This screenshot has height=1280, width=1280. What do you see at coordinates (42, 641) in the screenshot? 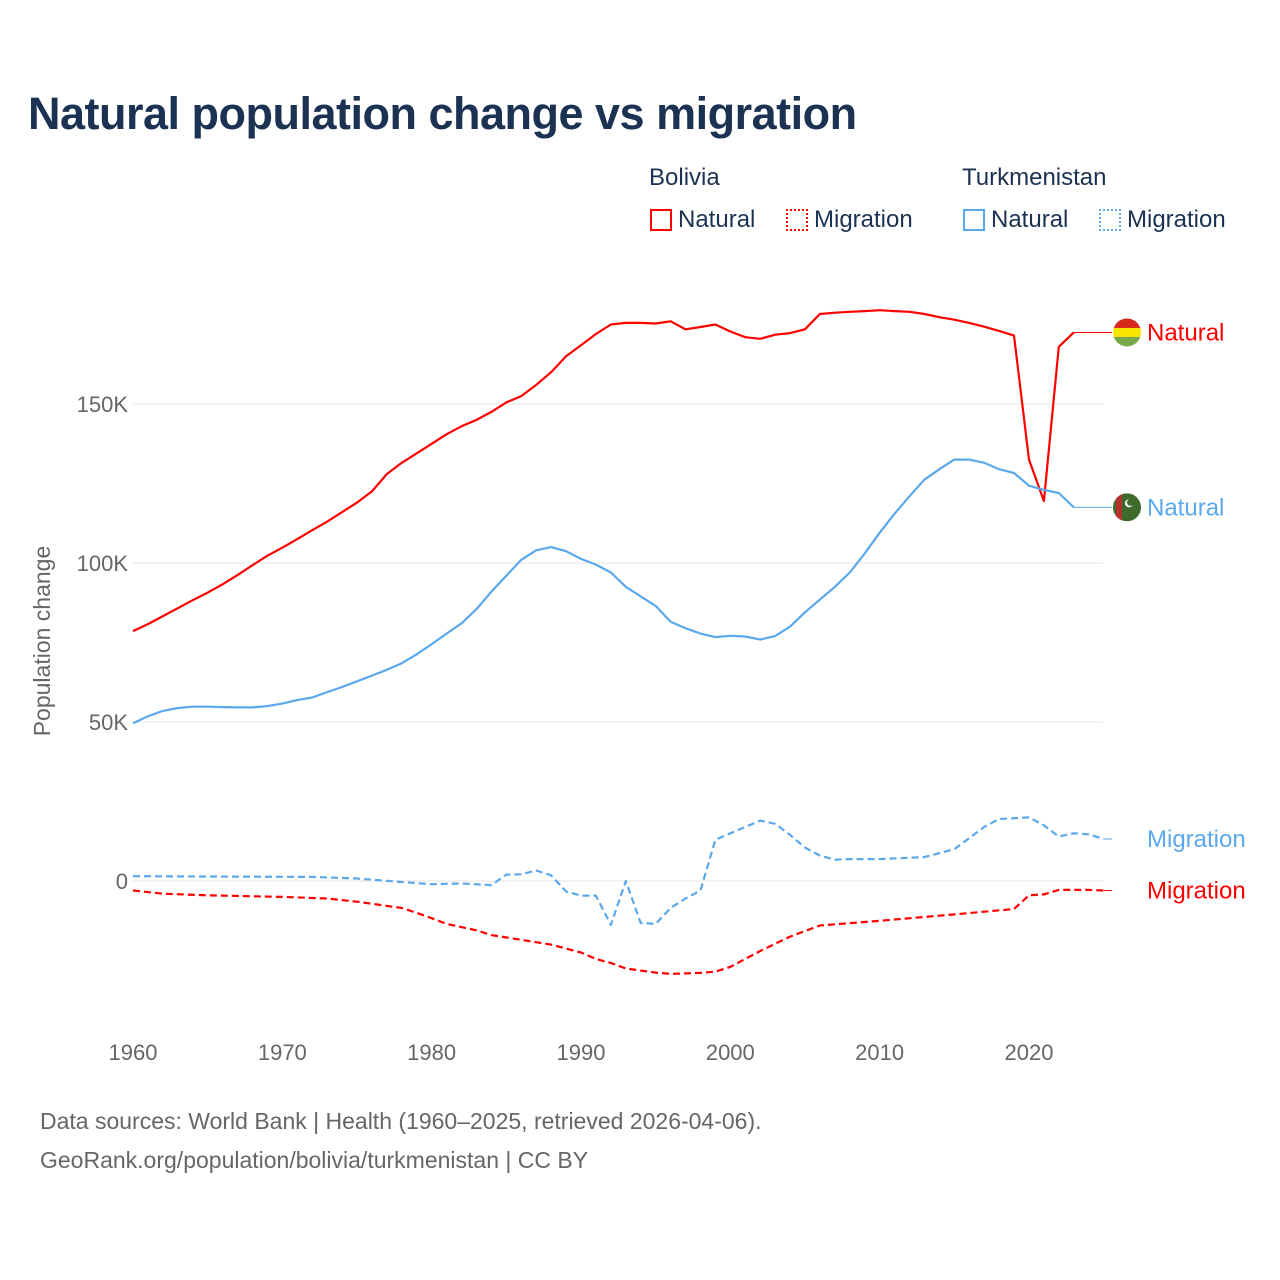
I see `y-axis-label: Population change` at bounding box center [42, 641].